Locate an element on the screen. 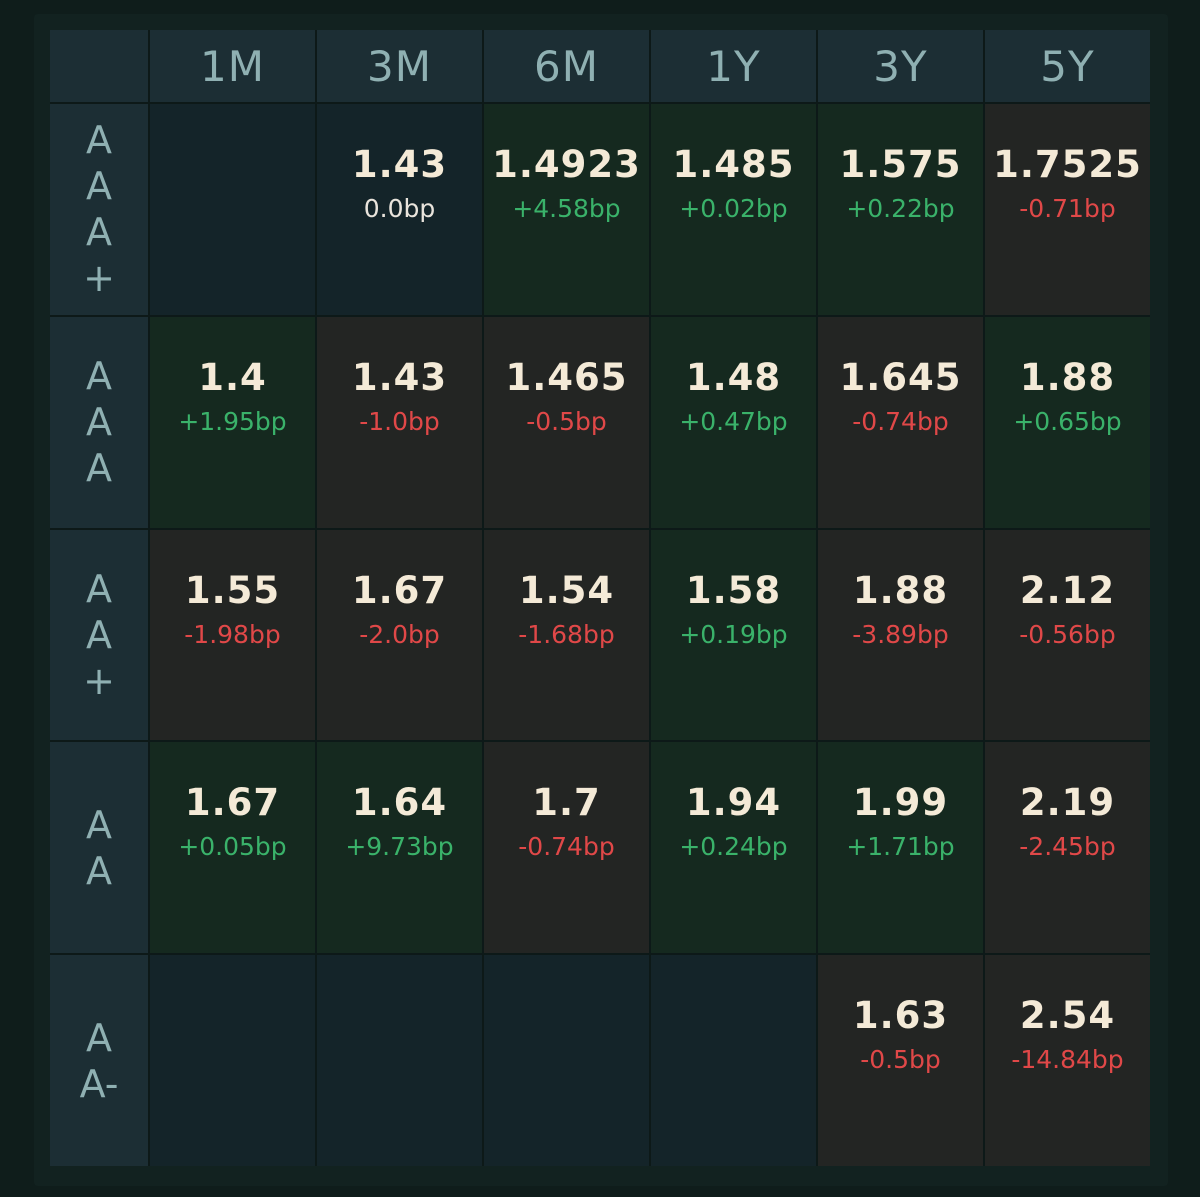  column-header-1m: 1M is located at coordinates (232, 66).